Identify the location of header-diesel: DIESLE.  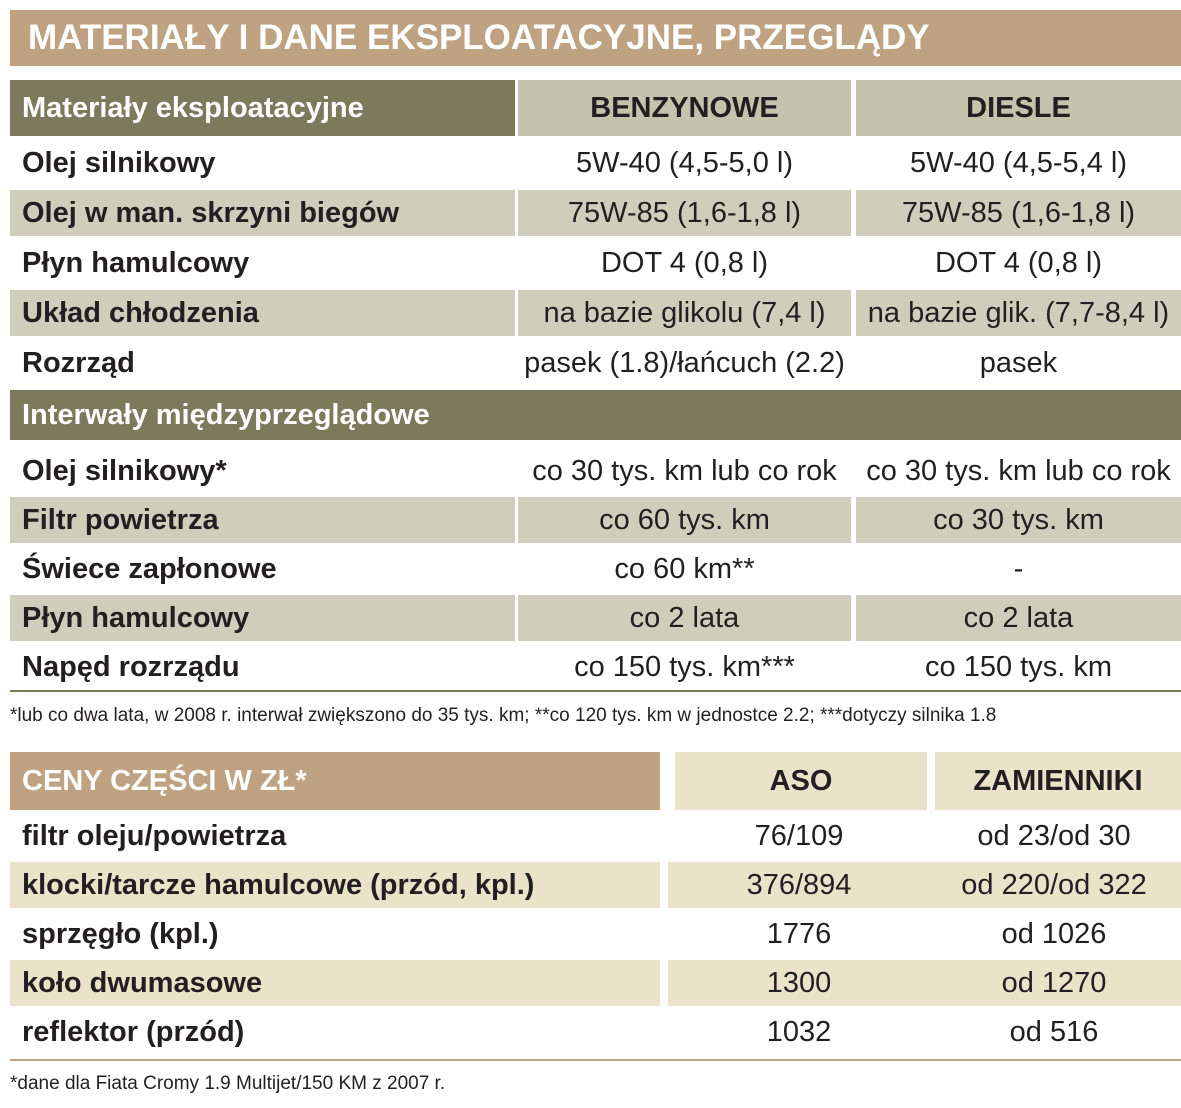
(1018, 108).